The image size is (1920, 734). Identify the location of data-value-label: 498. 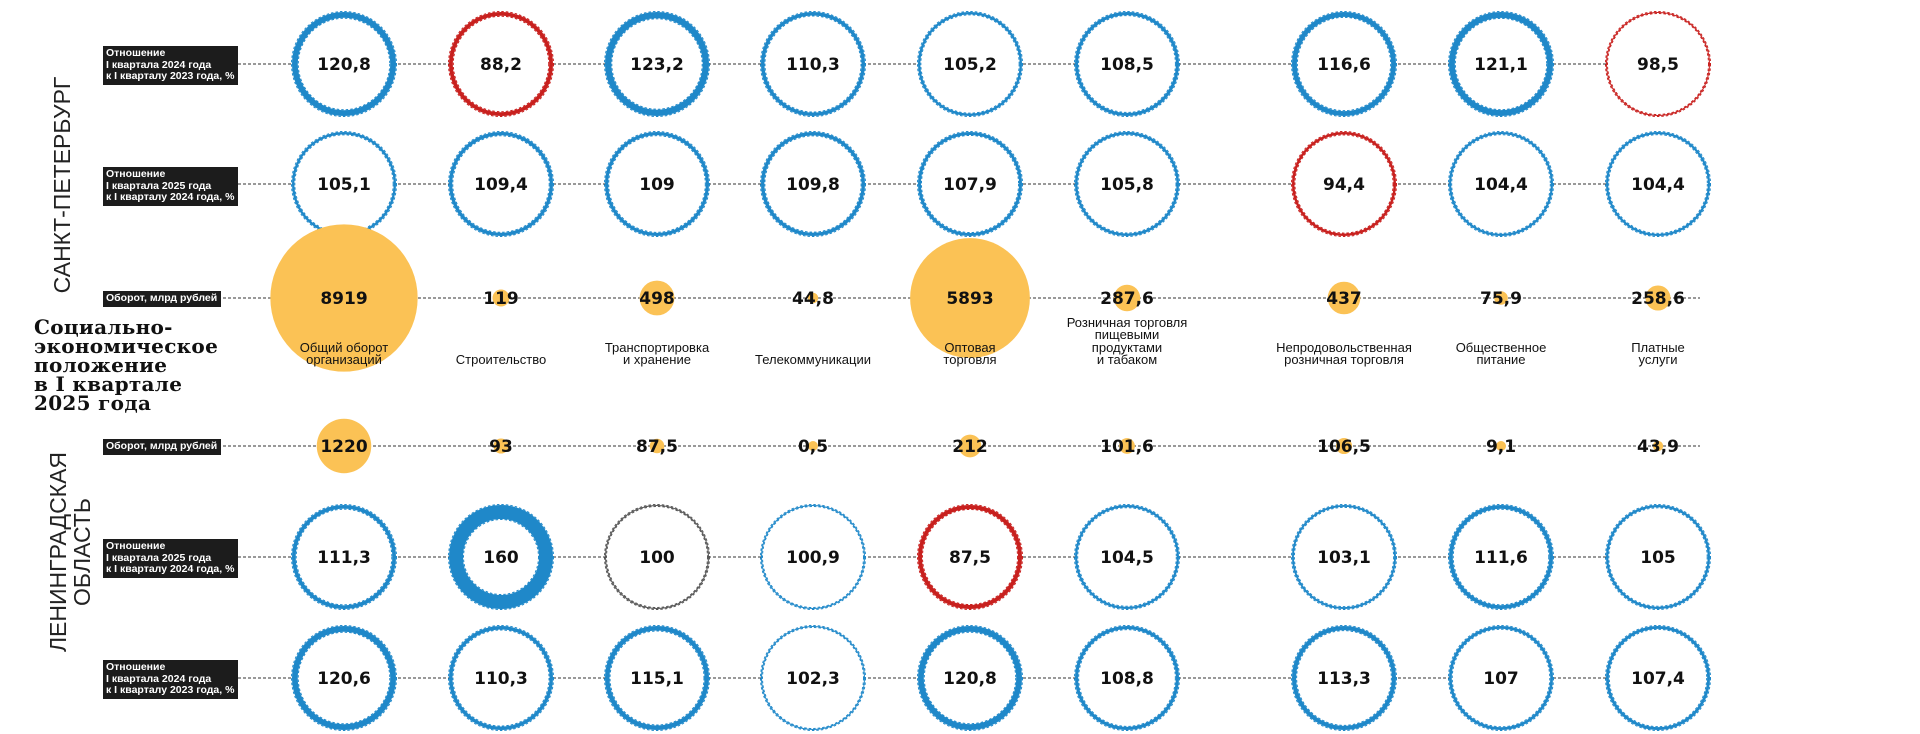
(657, 299).